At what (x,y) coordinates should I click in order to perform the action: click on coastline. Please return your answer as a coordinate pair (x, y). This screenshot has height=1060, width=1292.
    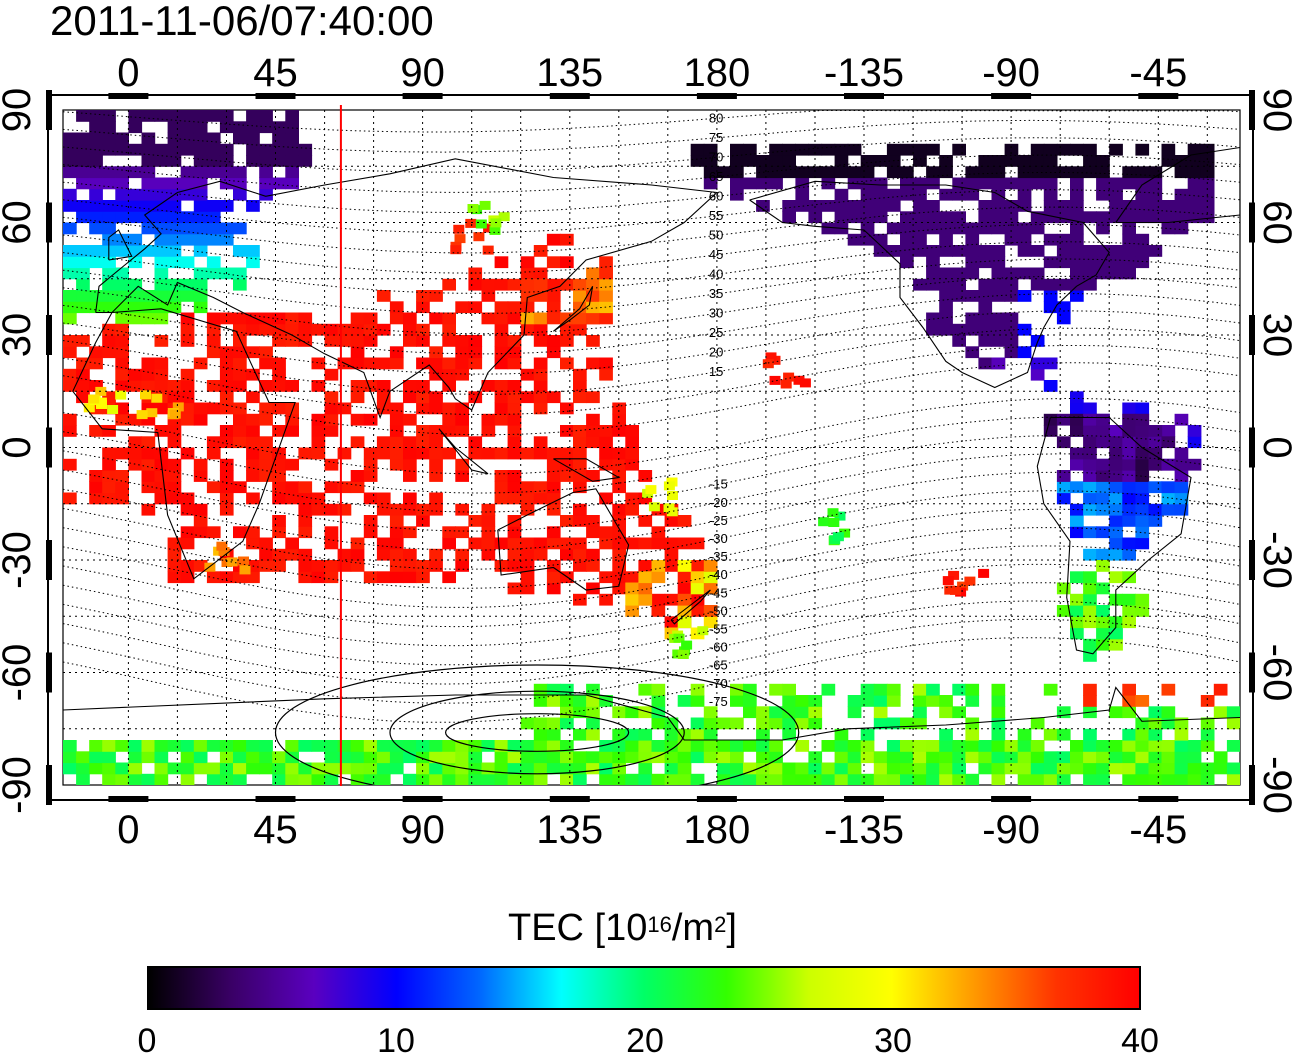
    Looking at the image, I should click on (184, 444).